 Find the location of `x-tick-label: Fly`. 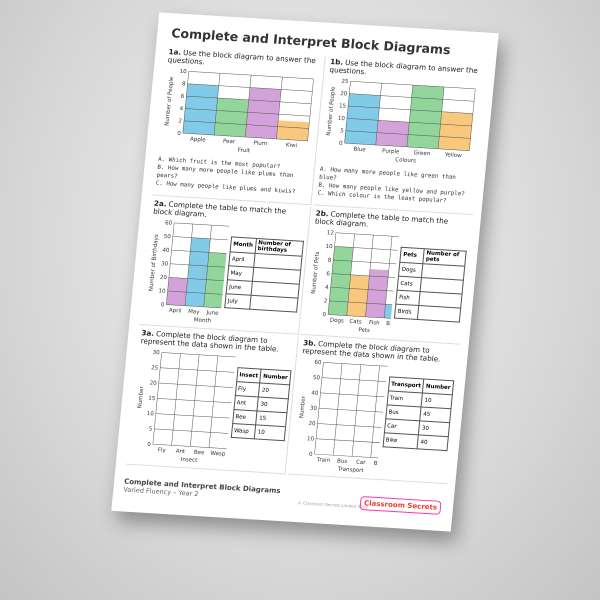

x-tick-label: Fly is located at coordinates (161, 450).